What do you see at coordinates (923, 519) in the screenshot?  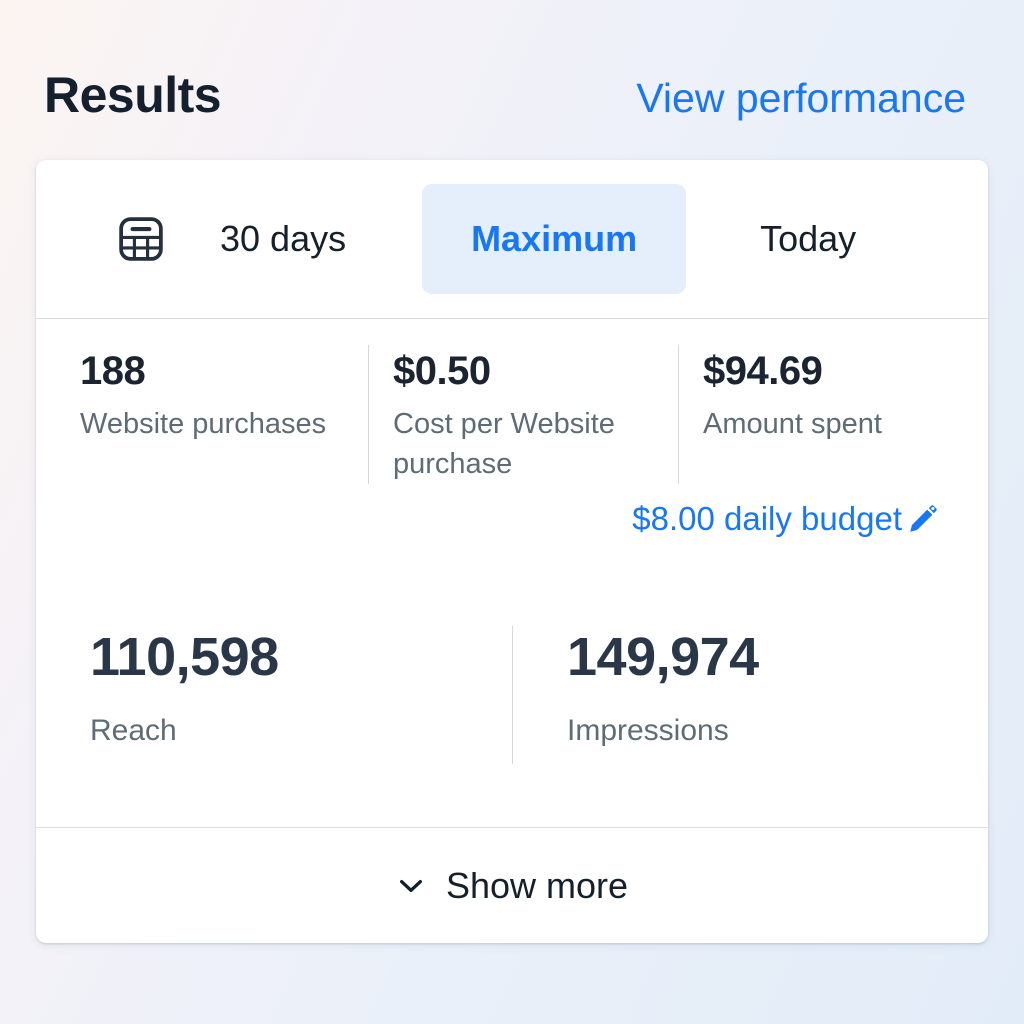 I see `pencil-icon` at bounding box center [923, 519].